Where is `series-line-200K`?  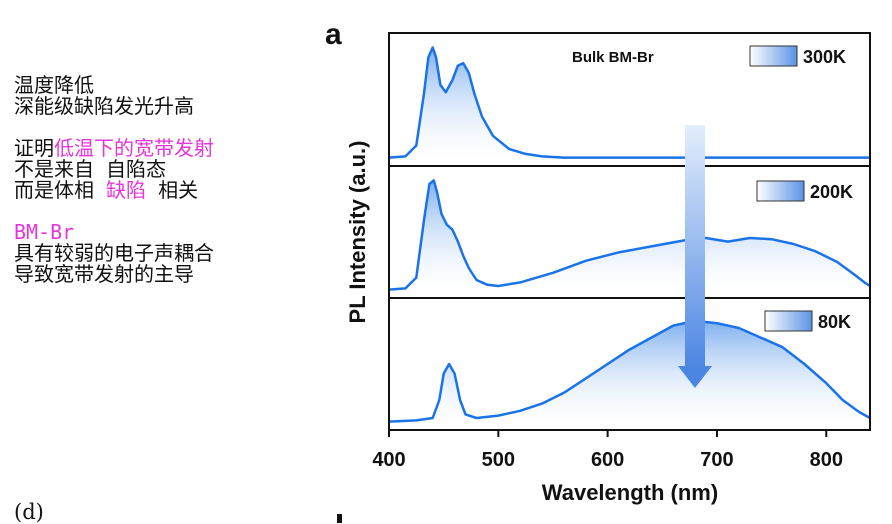 series-line-200K is located at coordinates (629, 235).